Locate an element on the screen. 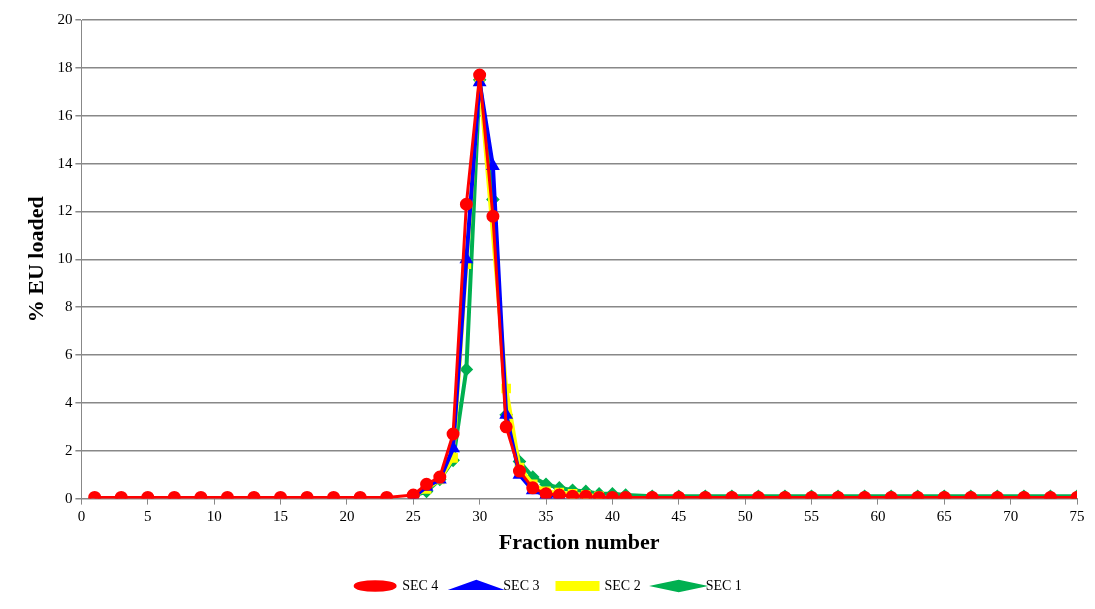 The width and height of the screenshot is (1095, 609). x-tick-label: 40 is located at coordinates (612, 515).